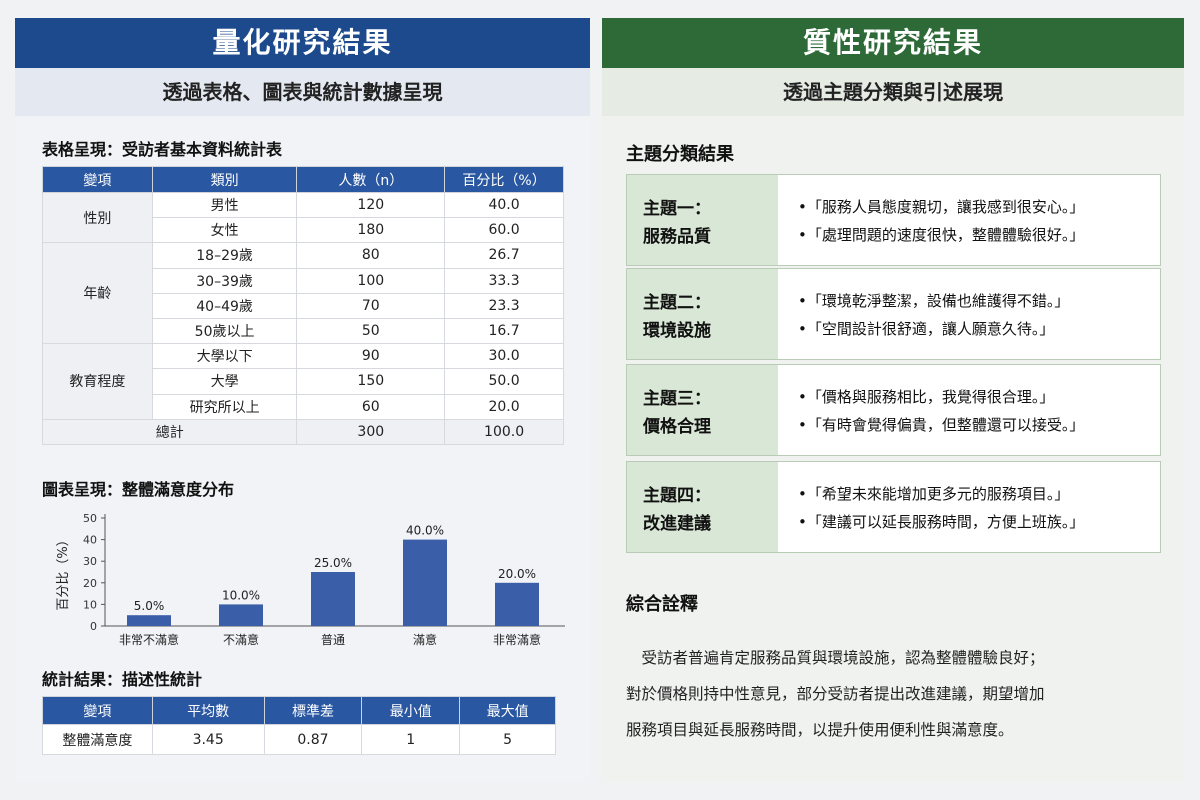  What do you see at coordinates (371, 381) in the screenshot?
I see `count-cell: 150` at bounding box center [371, 381].